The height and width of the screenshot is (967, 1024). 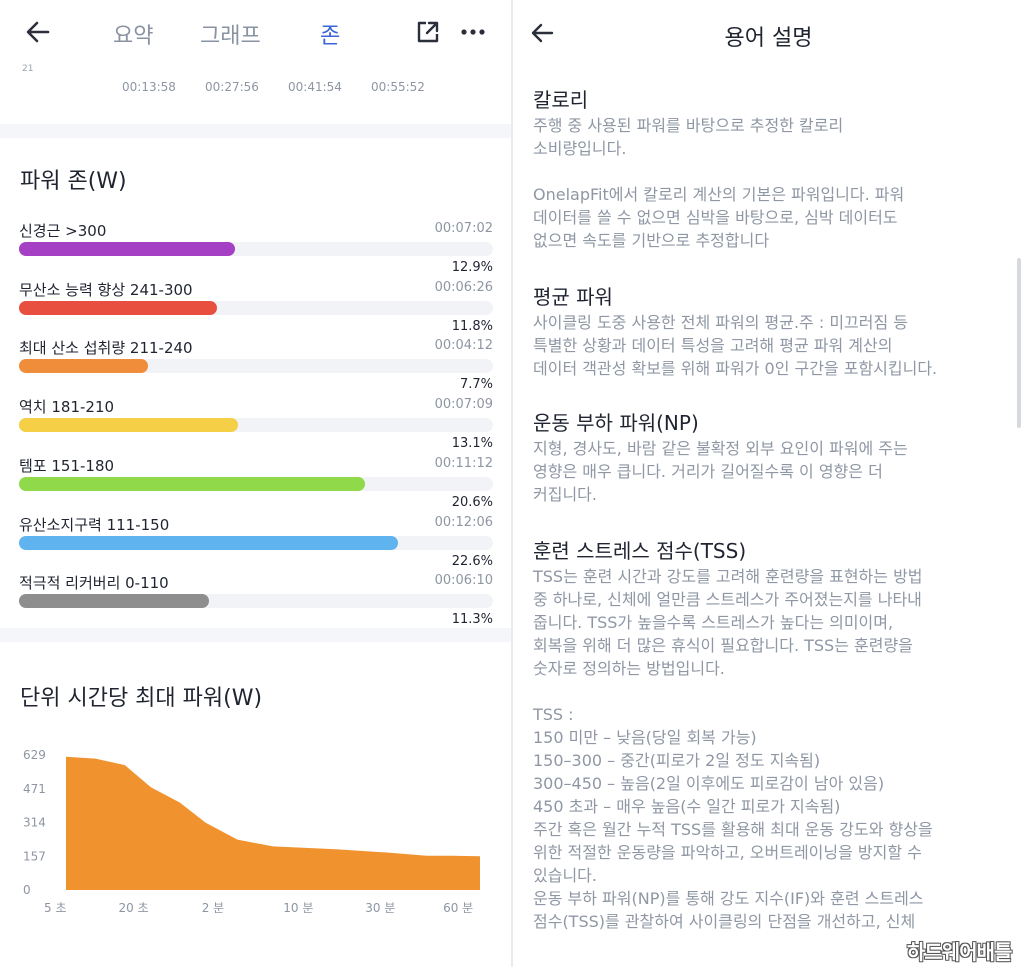 I want to click on x-tick-label: 20 초, so click(x=134, y=908).